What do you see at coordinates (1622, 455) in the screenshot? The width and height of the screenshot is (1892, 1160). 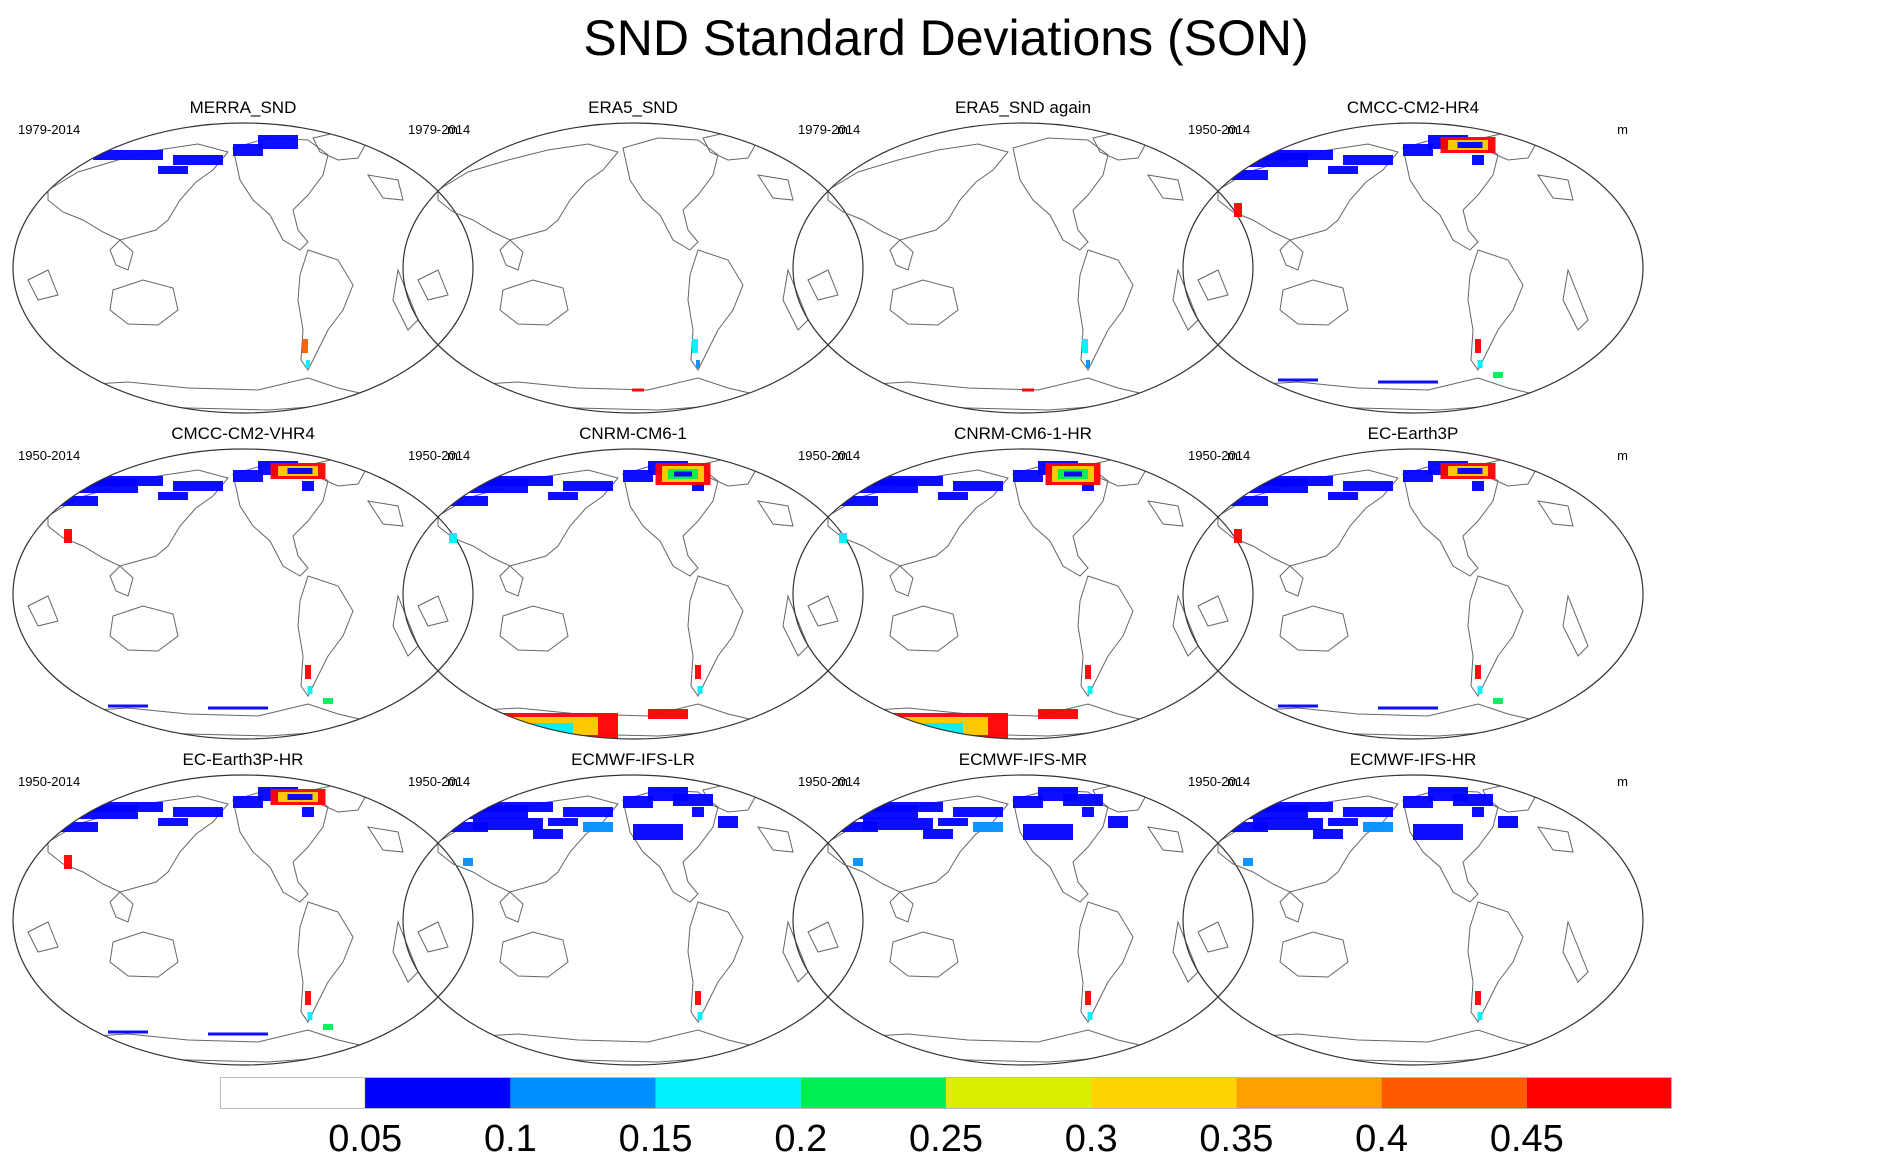 I see `panel-units: m` at bounding box center [1622, 455].